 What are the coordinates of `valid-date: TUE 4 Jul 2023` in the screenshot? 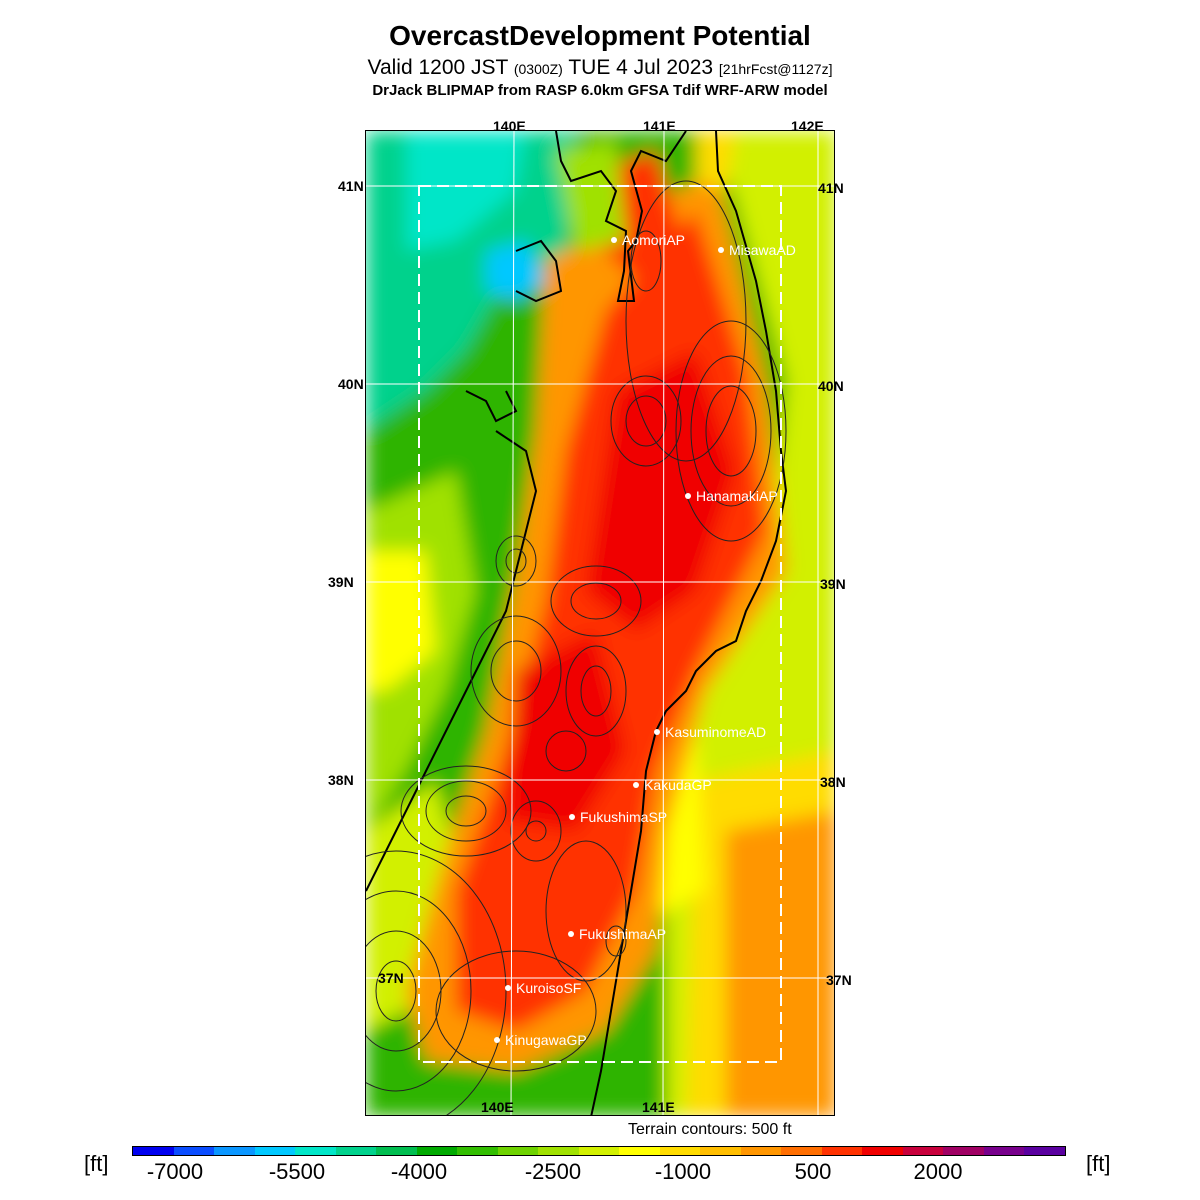 It's located at (641, 67).